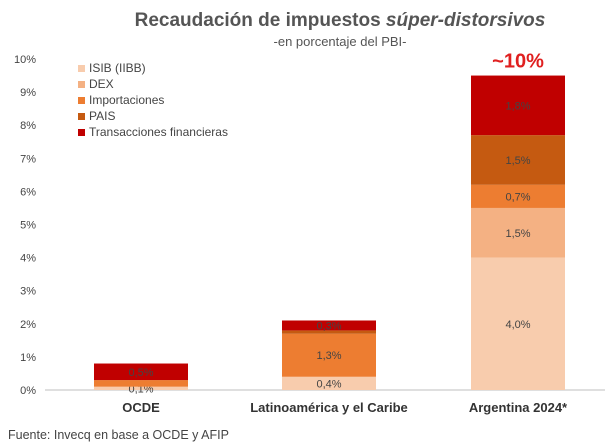  I want to click on legend-label: ISIB (IIBB), so click(117, 68).